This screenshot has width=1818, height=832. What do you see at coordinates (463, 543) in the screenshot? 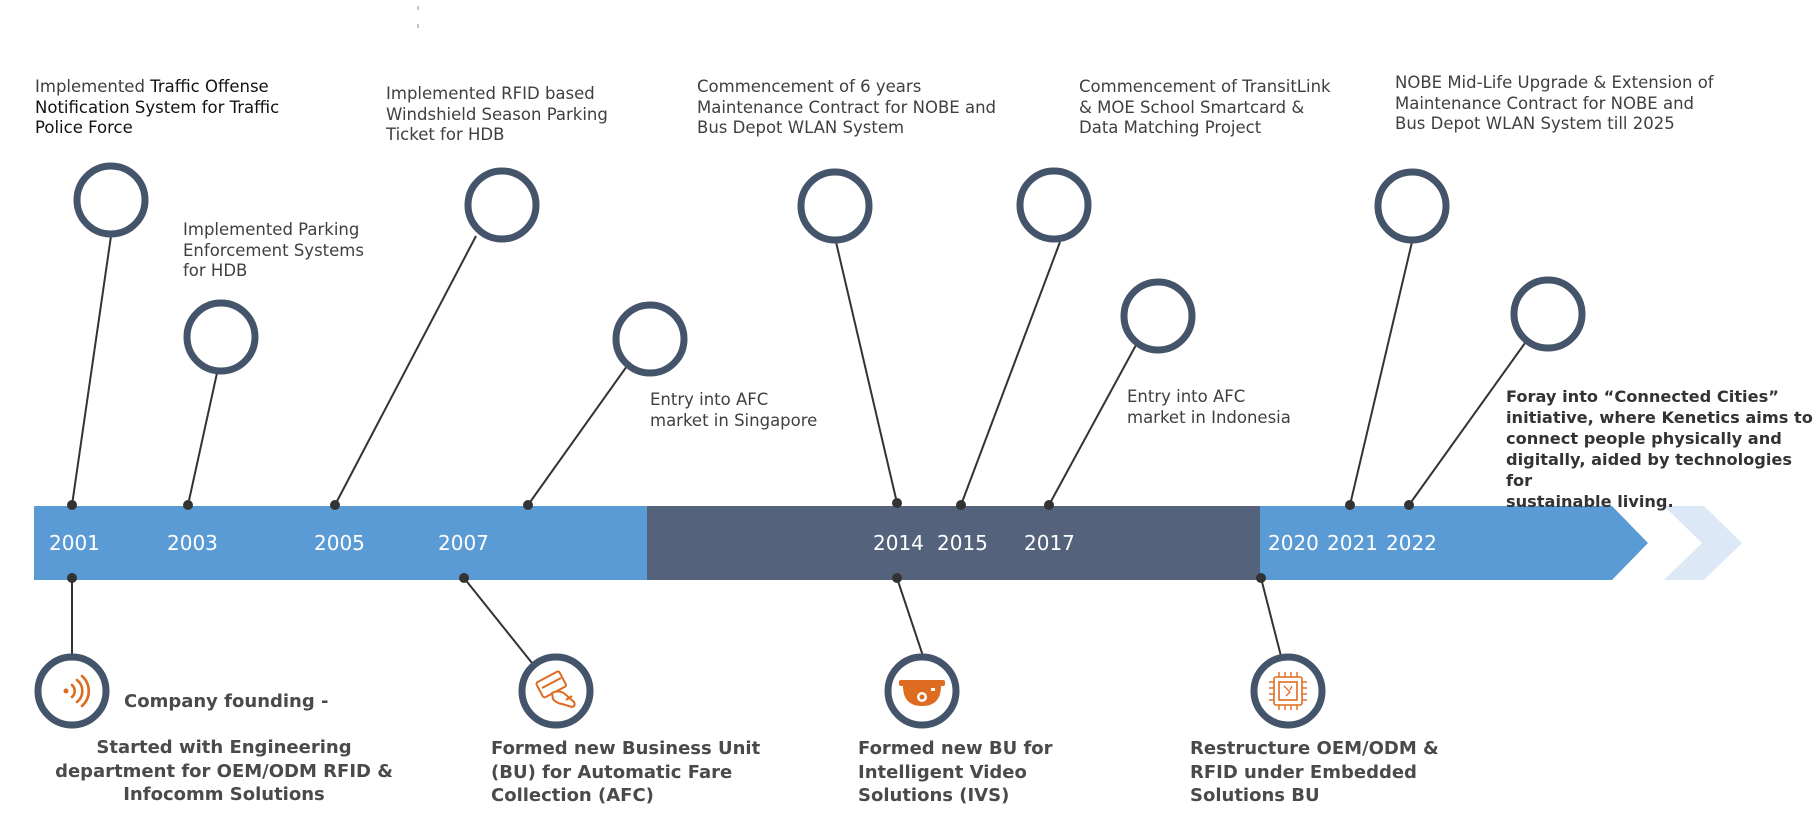
I see `year-label: 2007` at bounding box center [463, 543].